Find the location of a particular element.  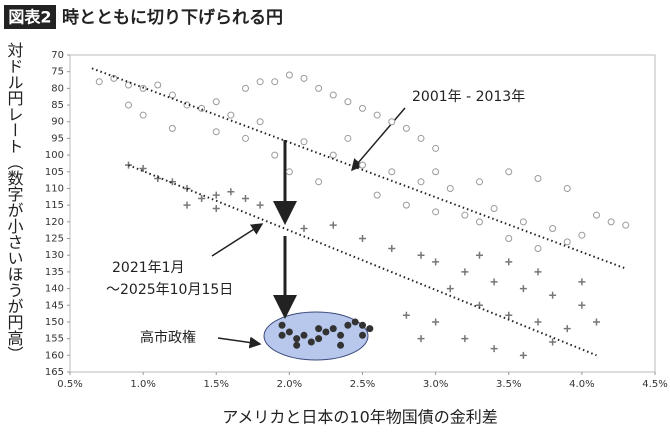

x-tick-label: 4.0% is located at coordinates (581, 384).